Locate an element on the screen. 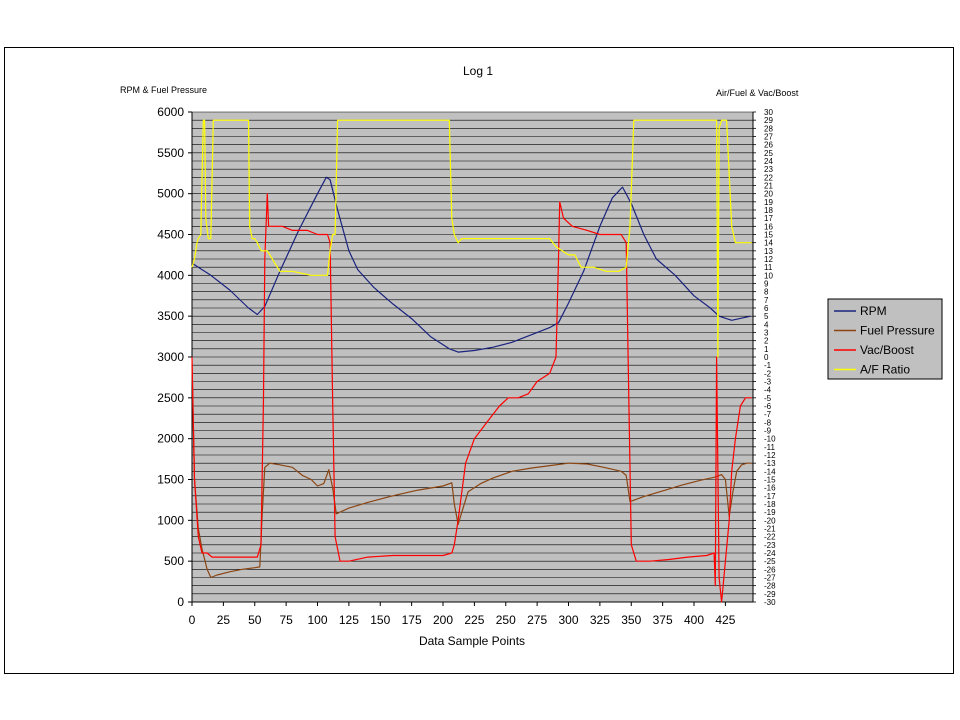 Image resolution: width=960 pixels, height=720 pixels. left-tick-label: 6000 is located at coordinates (170, 112).